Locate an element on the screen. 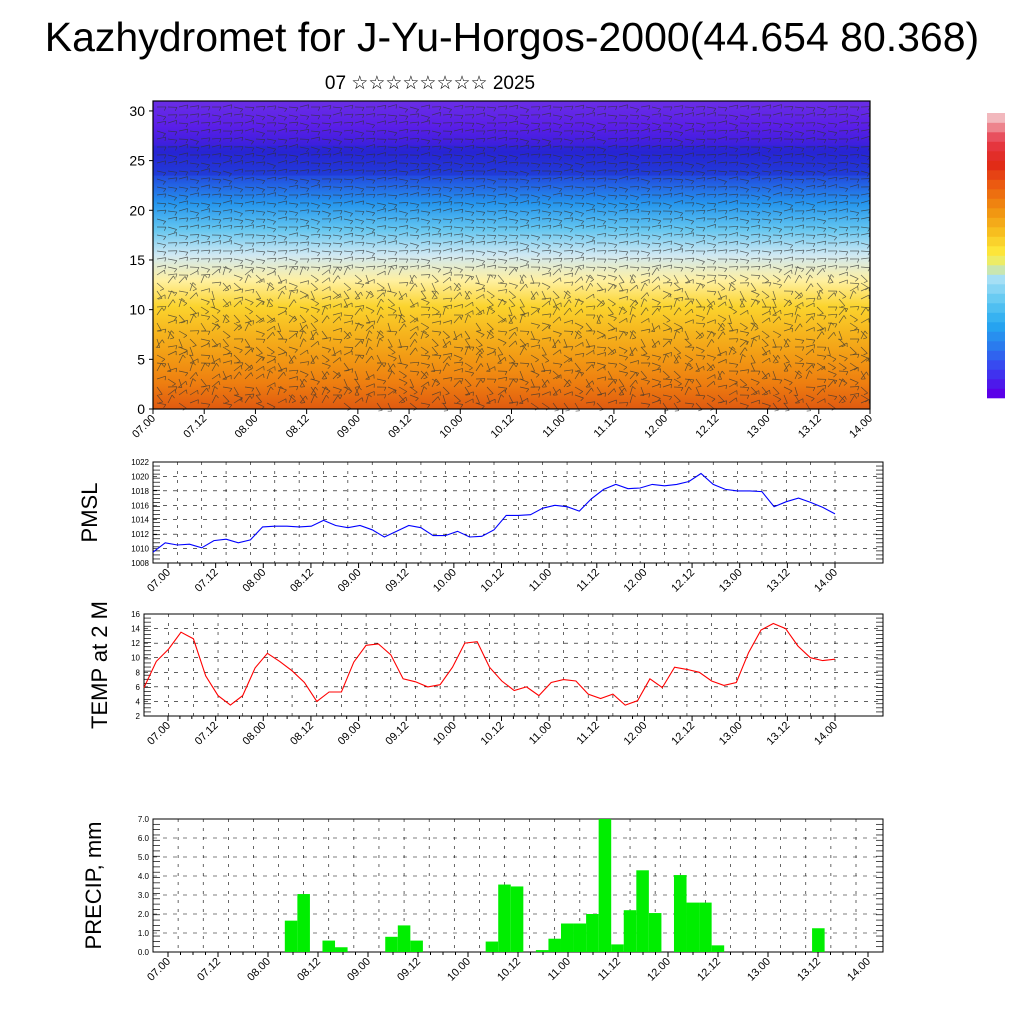  y-tick-label: 1012 is located at coordinates (140, 534).